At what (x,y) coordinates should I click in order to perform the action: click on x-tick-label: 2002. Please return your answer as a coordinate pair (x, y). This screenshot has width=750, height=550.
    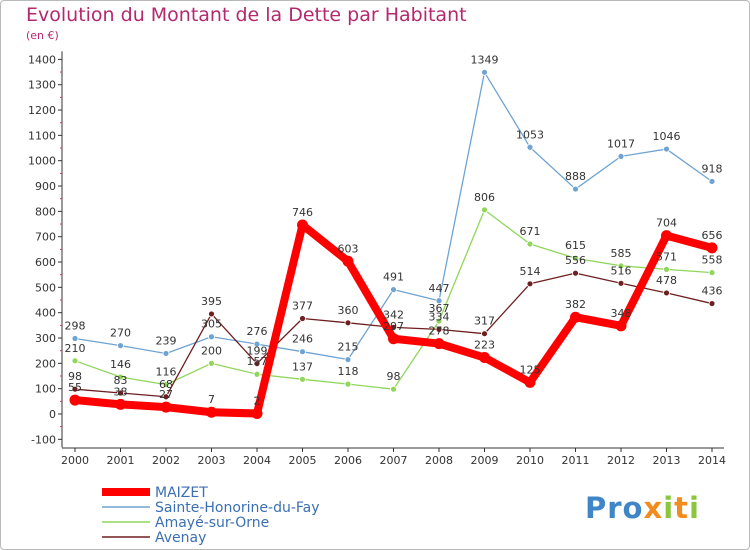
    Looking at the image, I should click on (166, 460).